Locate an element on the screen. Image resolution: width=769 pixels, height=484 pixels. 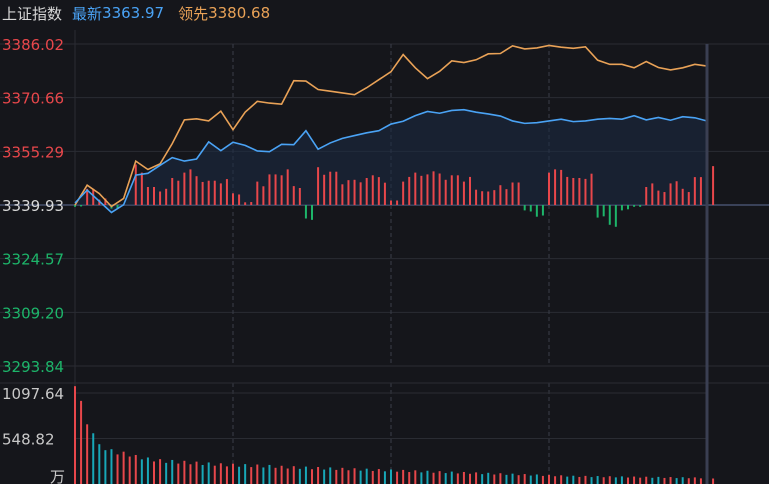
latest-label: 最新 is located at coordinates (87, 13).